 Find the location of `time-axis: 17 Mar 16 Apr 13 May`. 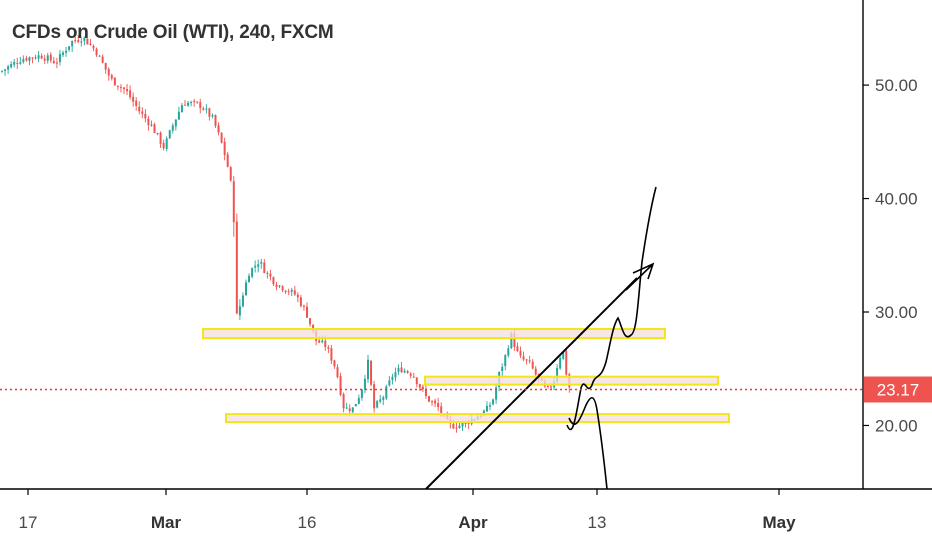

time-axis: 17 Mar 16 Apr 13 May is located at coordinates (466, 510).